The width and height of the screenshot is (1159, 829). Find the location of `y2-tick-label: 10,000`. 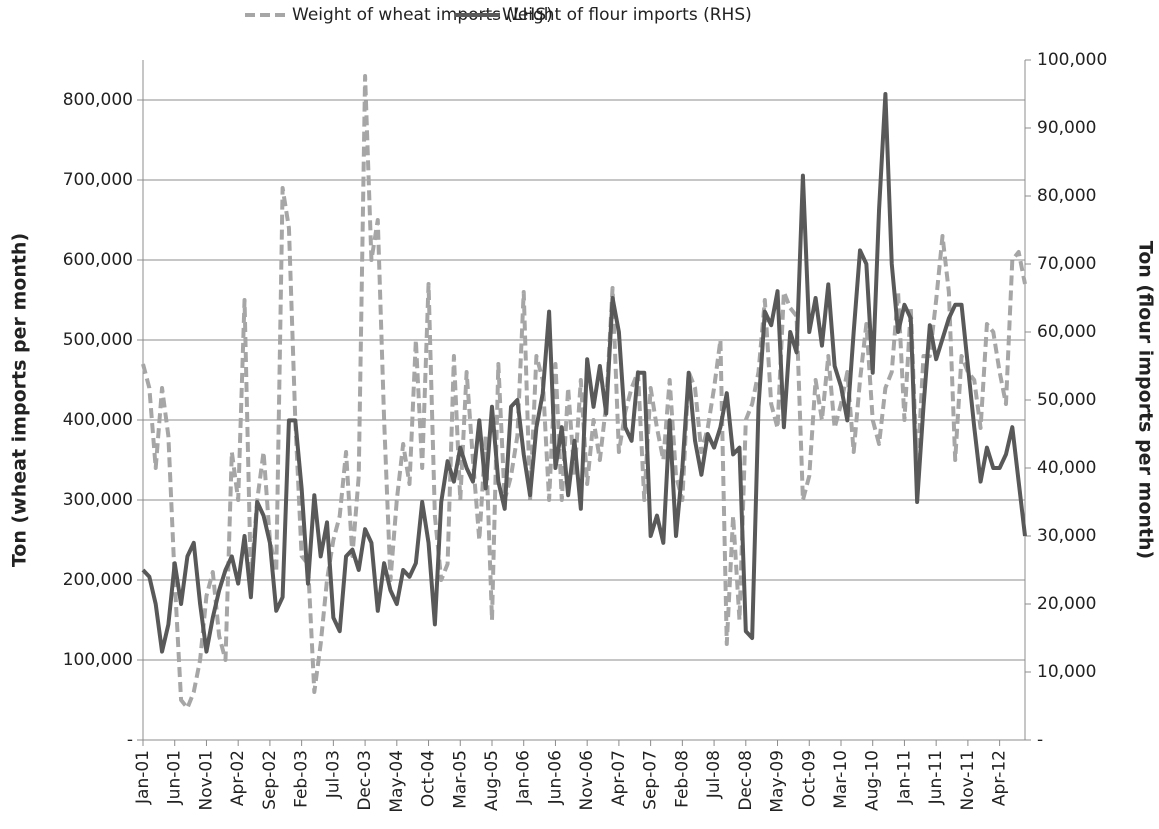

y2-tick-label: 10,000 is located at coordinates (1066, 672).